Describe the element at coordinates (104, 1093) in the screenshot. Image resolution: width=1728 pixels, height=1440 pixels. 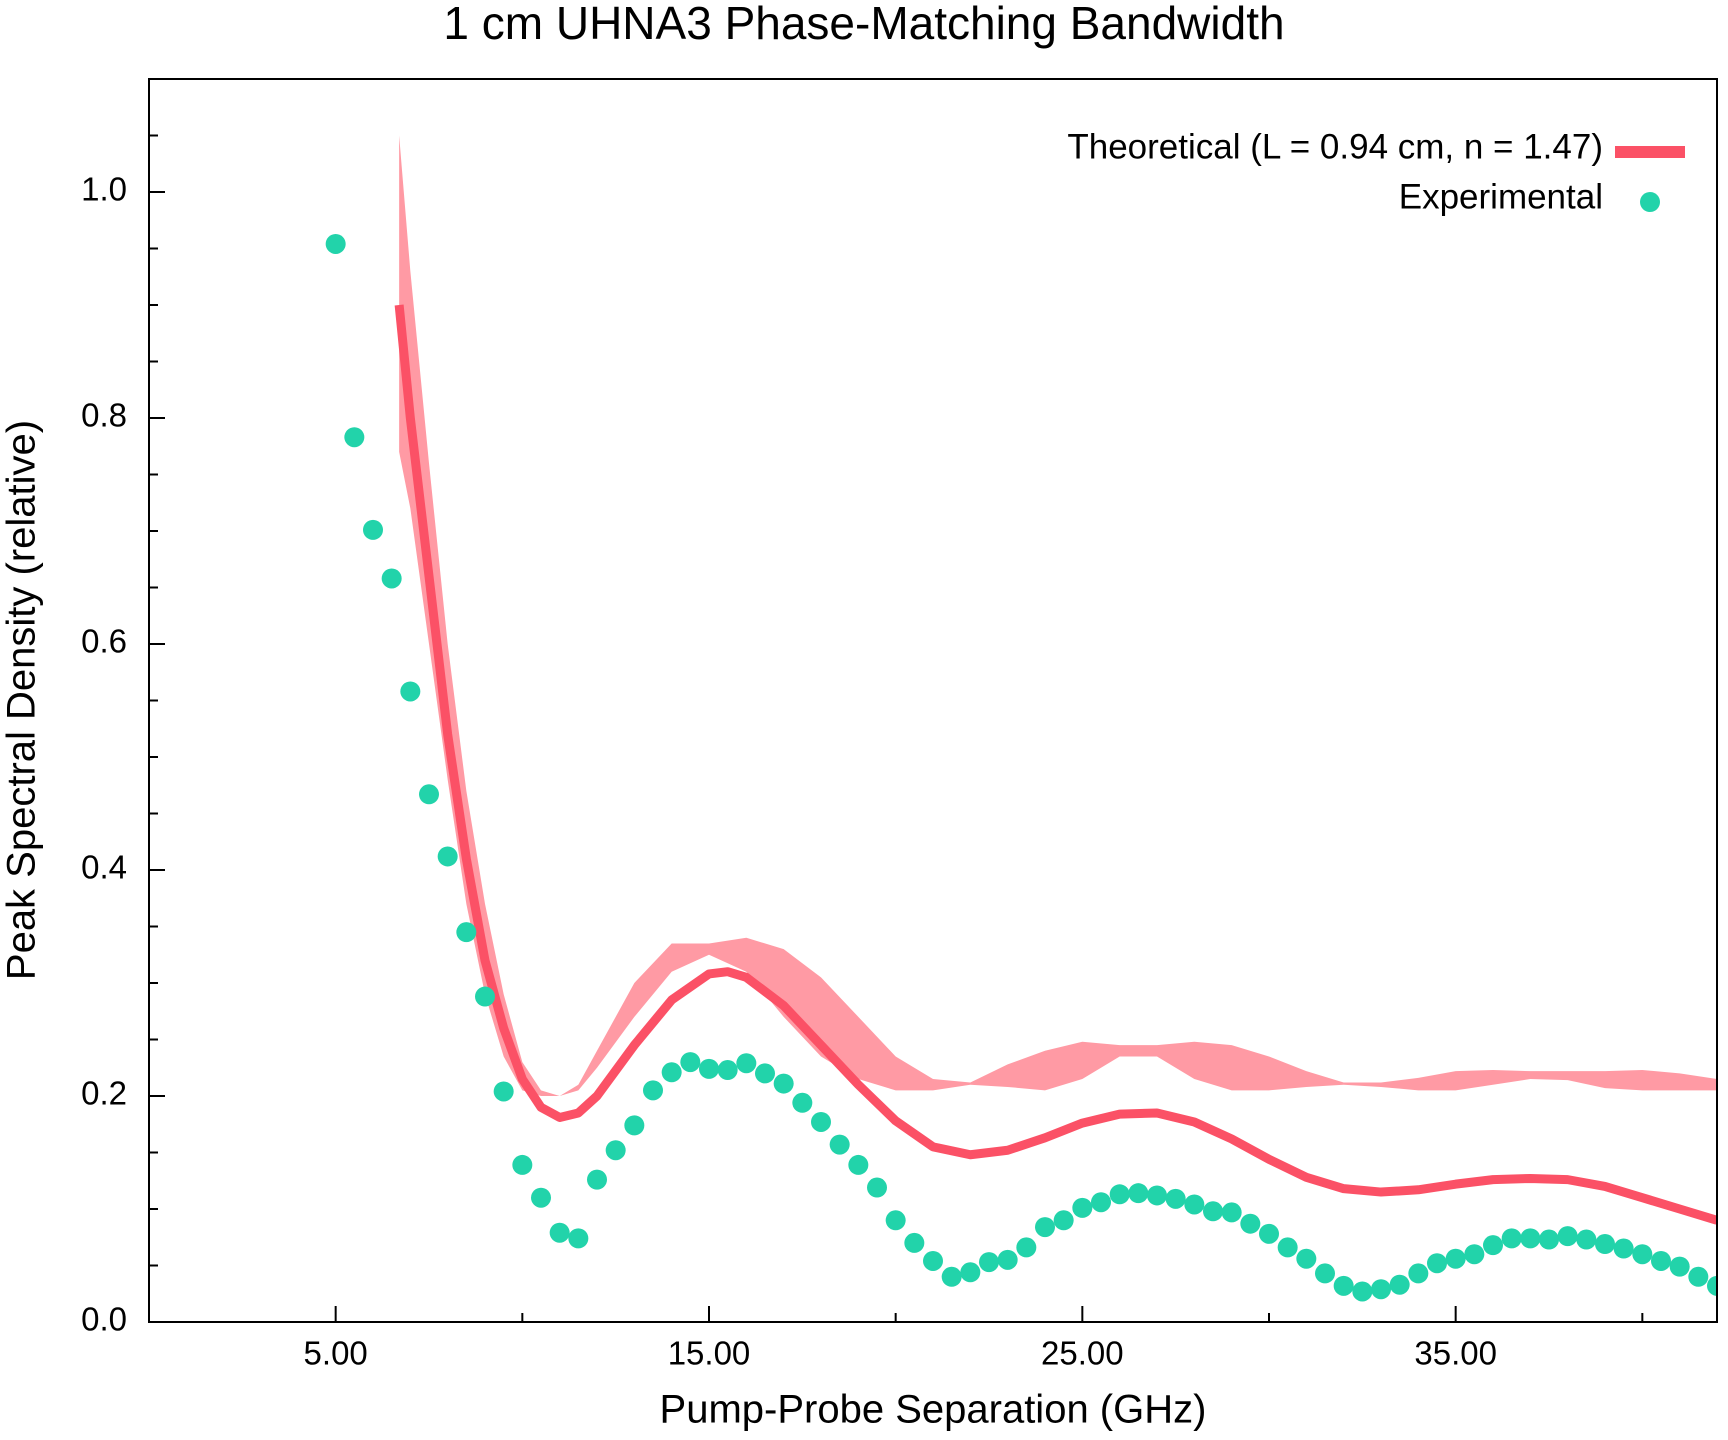
I see `y-tick-label: 0.2` at that location.